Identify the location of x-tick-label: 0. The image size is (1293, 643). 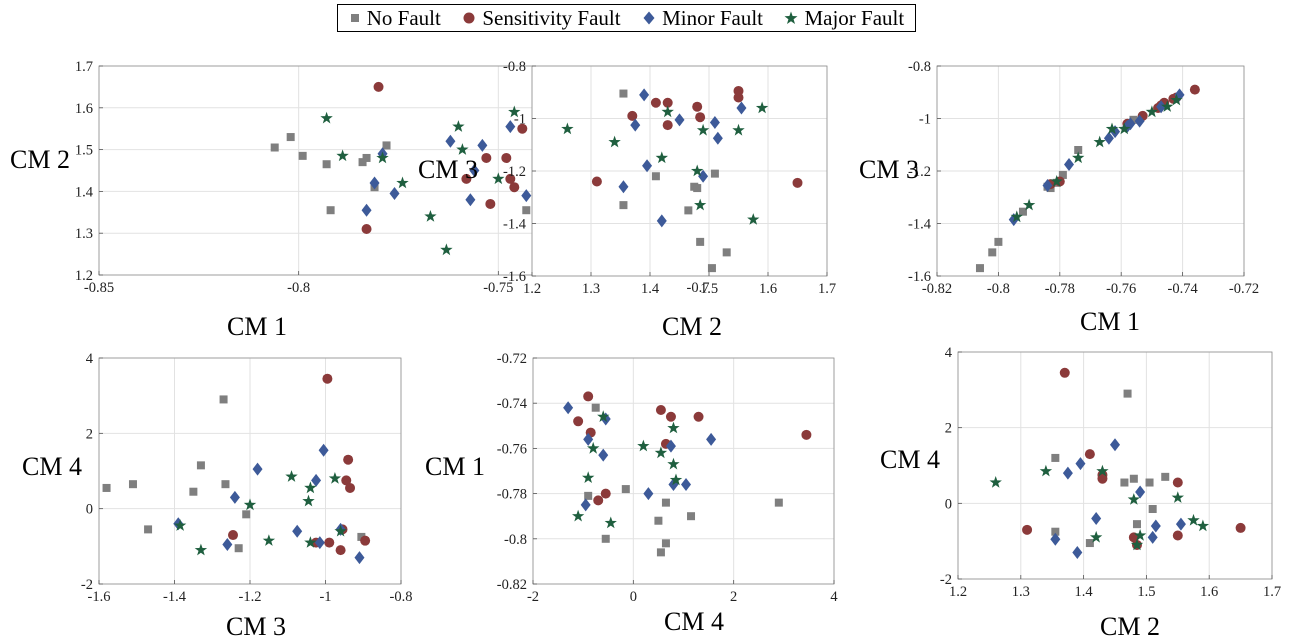
(633, 597).